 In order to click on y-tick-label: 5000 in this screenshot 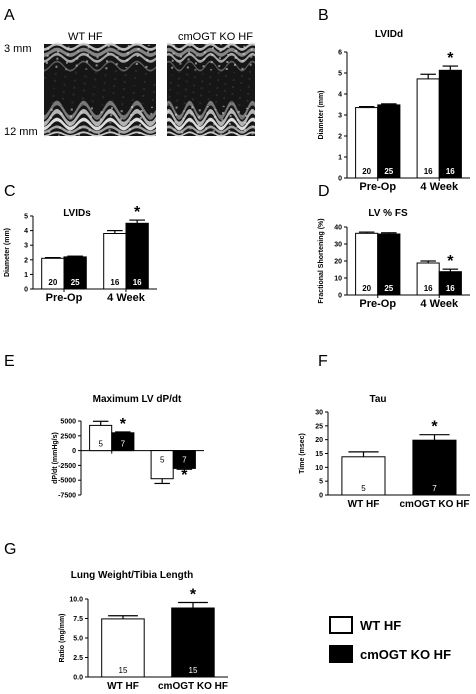, I will do `click(68, 422)`.